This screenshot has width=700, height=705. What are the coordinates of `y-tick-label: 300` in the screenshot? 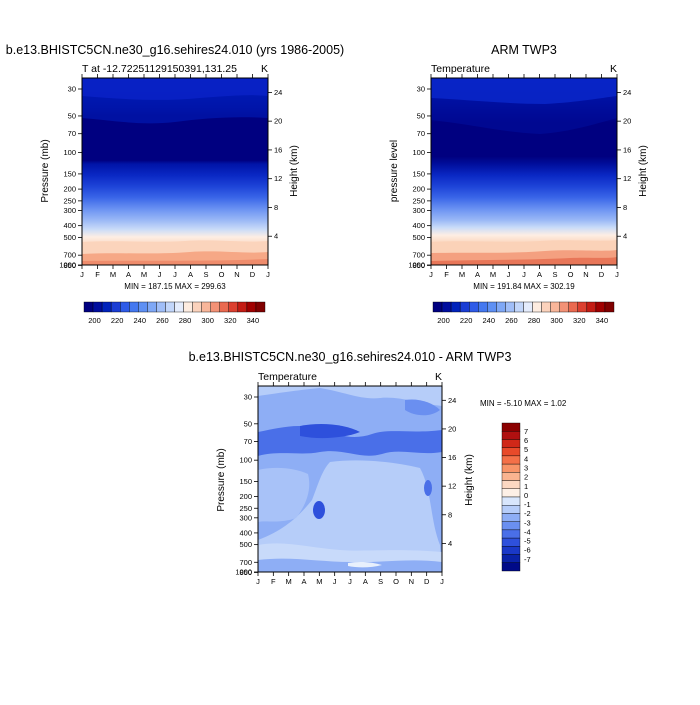 It's located at (418, 210).